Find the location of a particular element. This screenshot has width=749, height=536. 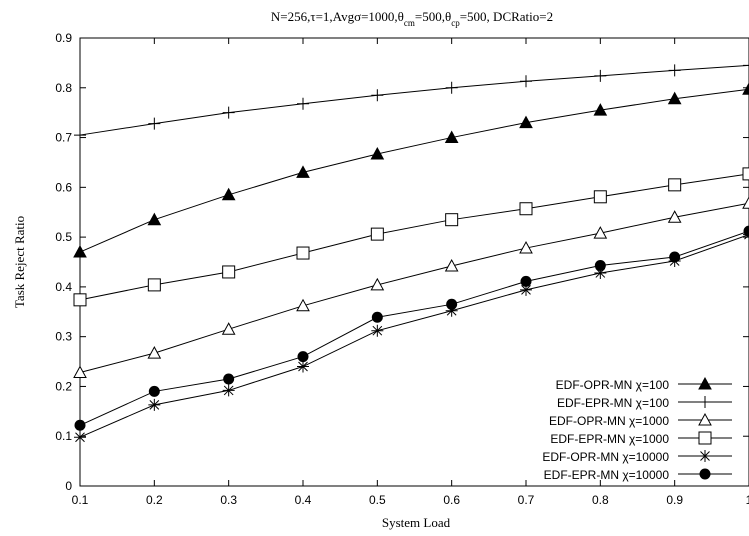

legend-entry: EDF-OPR-MN χ=10000 is located at coordinates (637, 457).